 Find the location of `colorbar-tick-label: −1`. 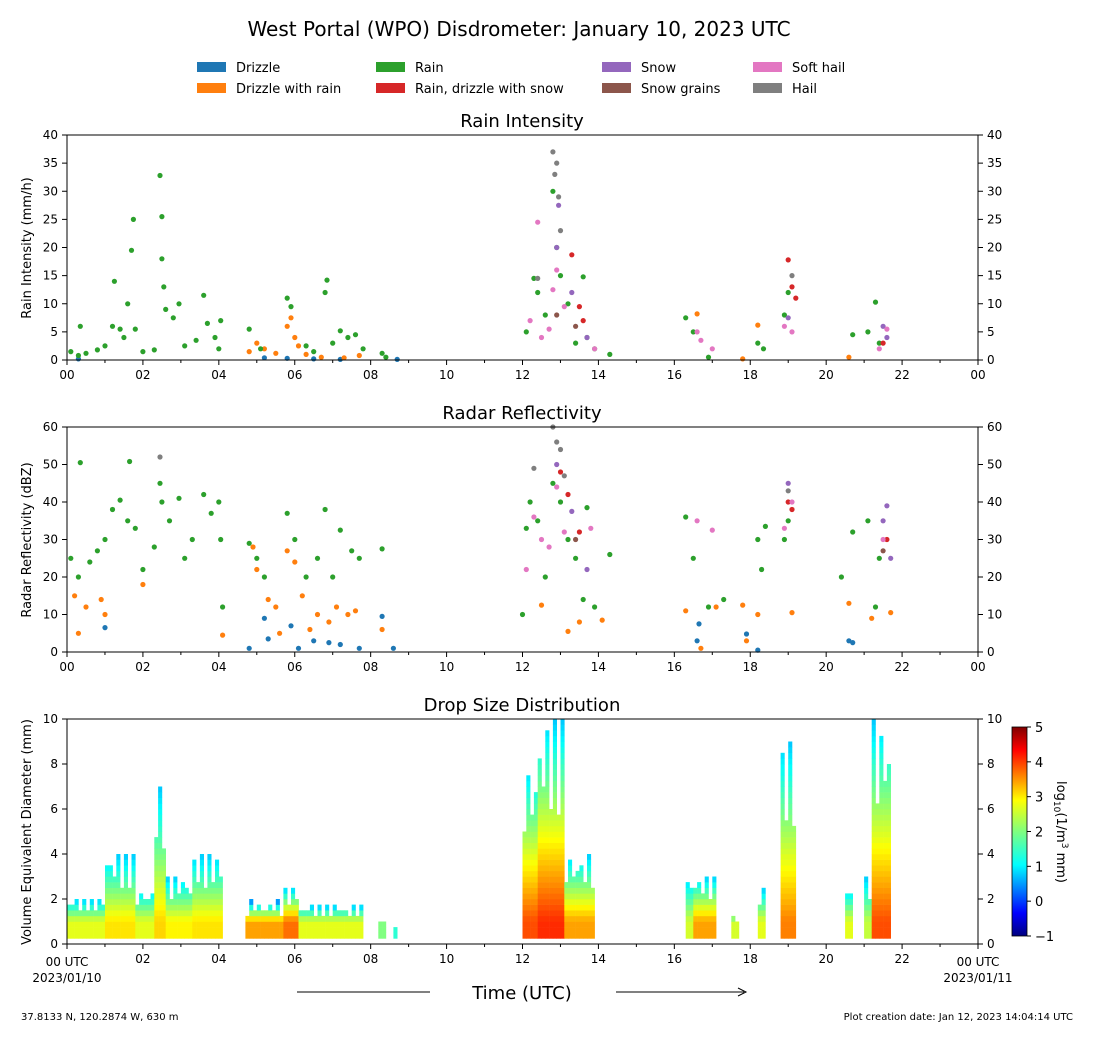

colorbar-tick-label: −1 is located at coordinates (1044, 937).